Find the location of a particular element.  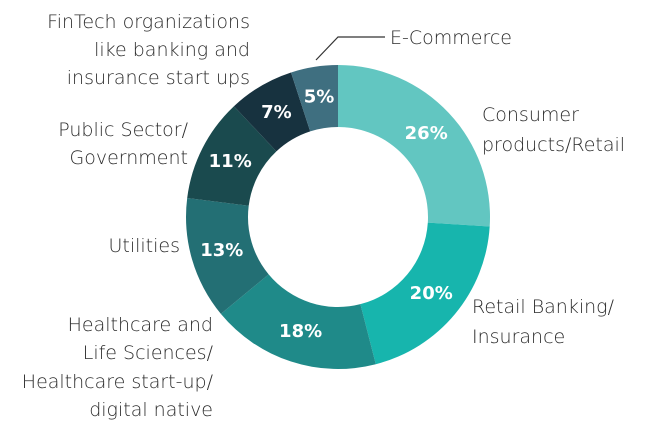

value-label: 11% is located at coordinates (230, 161).